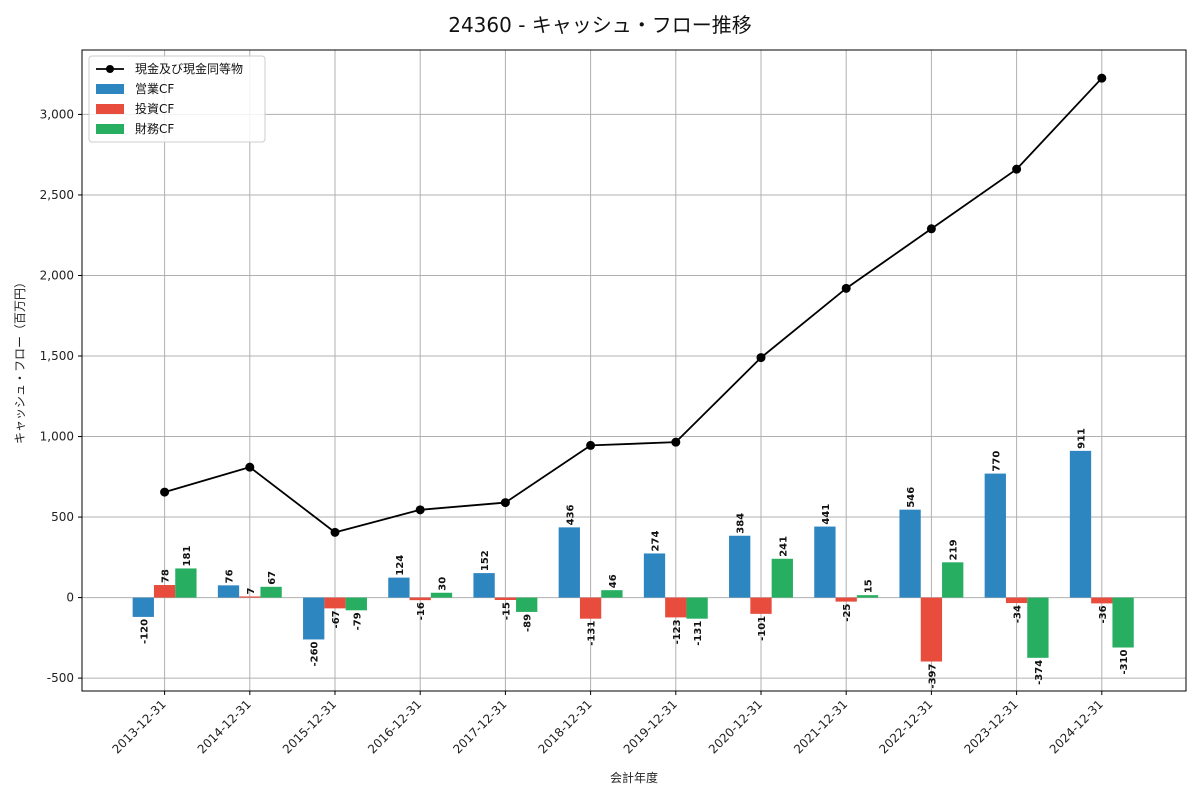  I want to click on y-tick-label: 1,000, so click(57, 437).